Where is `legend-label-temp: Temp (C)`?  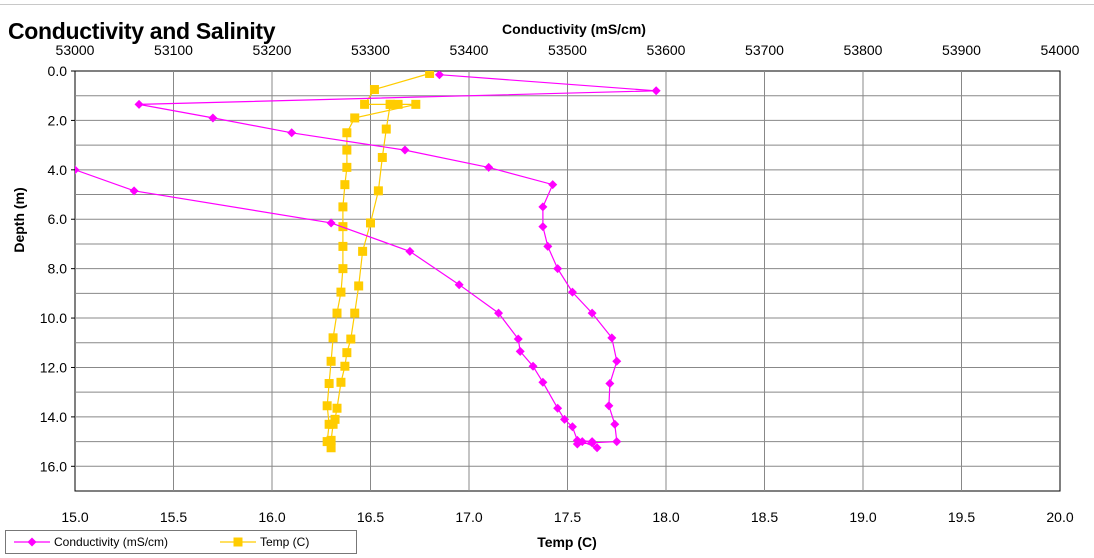
legend-label-temp: Temp (C) is located at coordinates (285, 542).